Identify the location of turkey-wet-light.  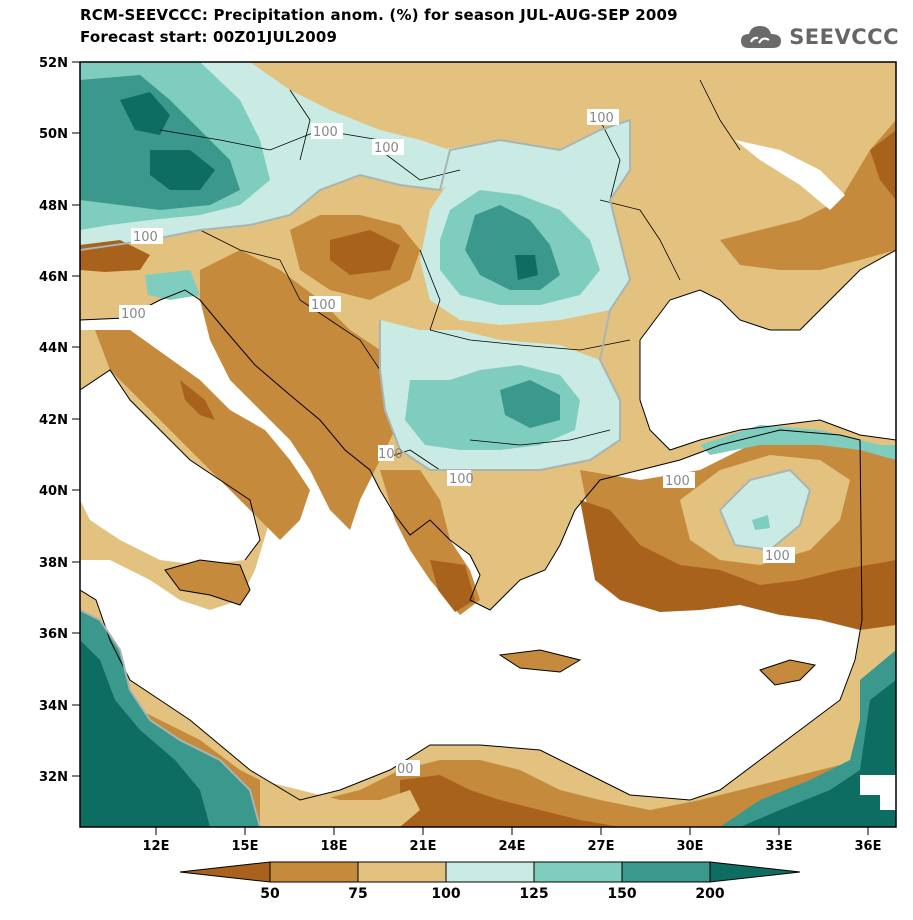
(765, 510).